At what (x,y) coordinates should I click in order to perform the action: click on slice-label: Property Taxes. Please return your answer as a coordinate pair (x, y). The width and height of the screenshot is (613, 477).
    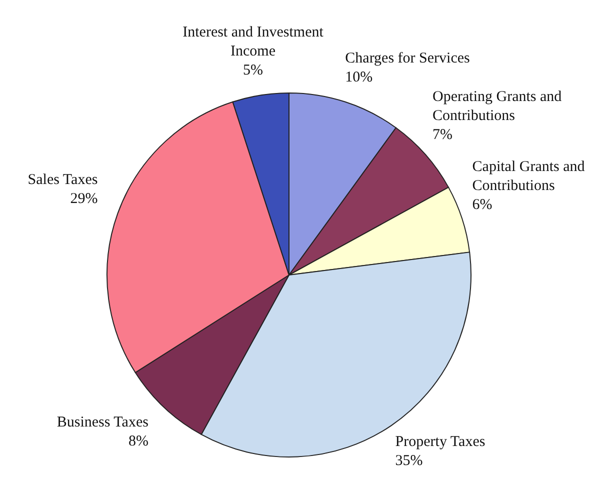
    Looking at the image, I should click on (440, 442).